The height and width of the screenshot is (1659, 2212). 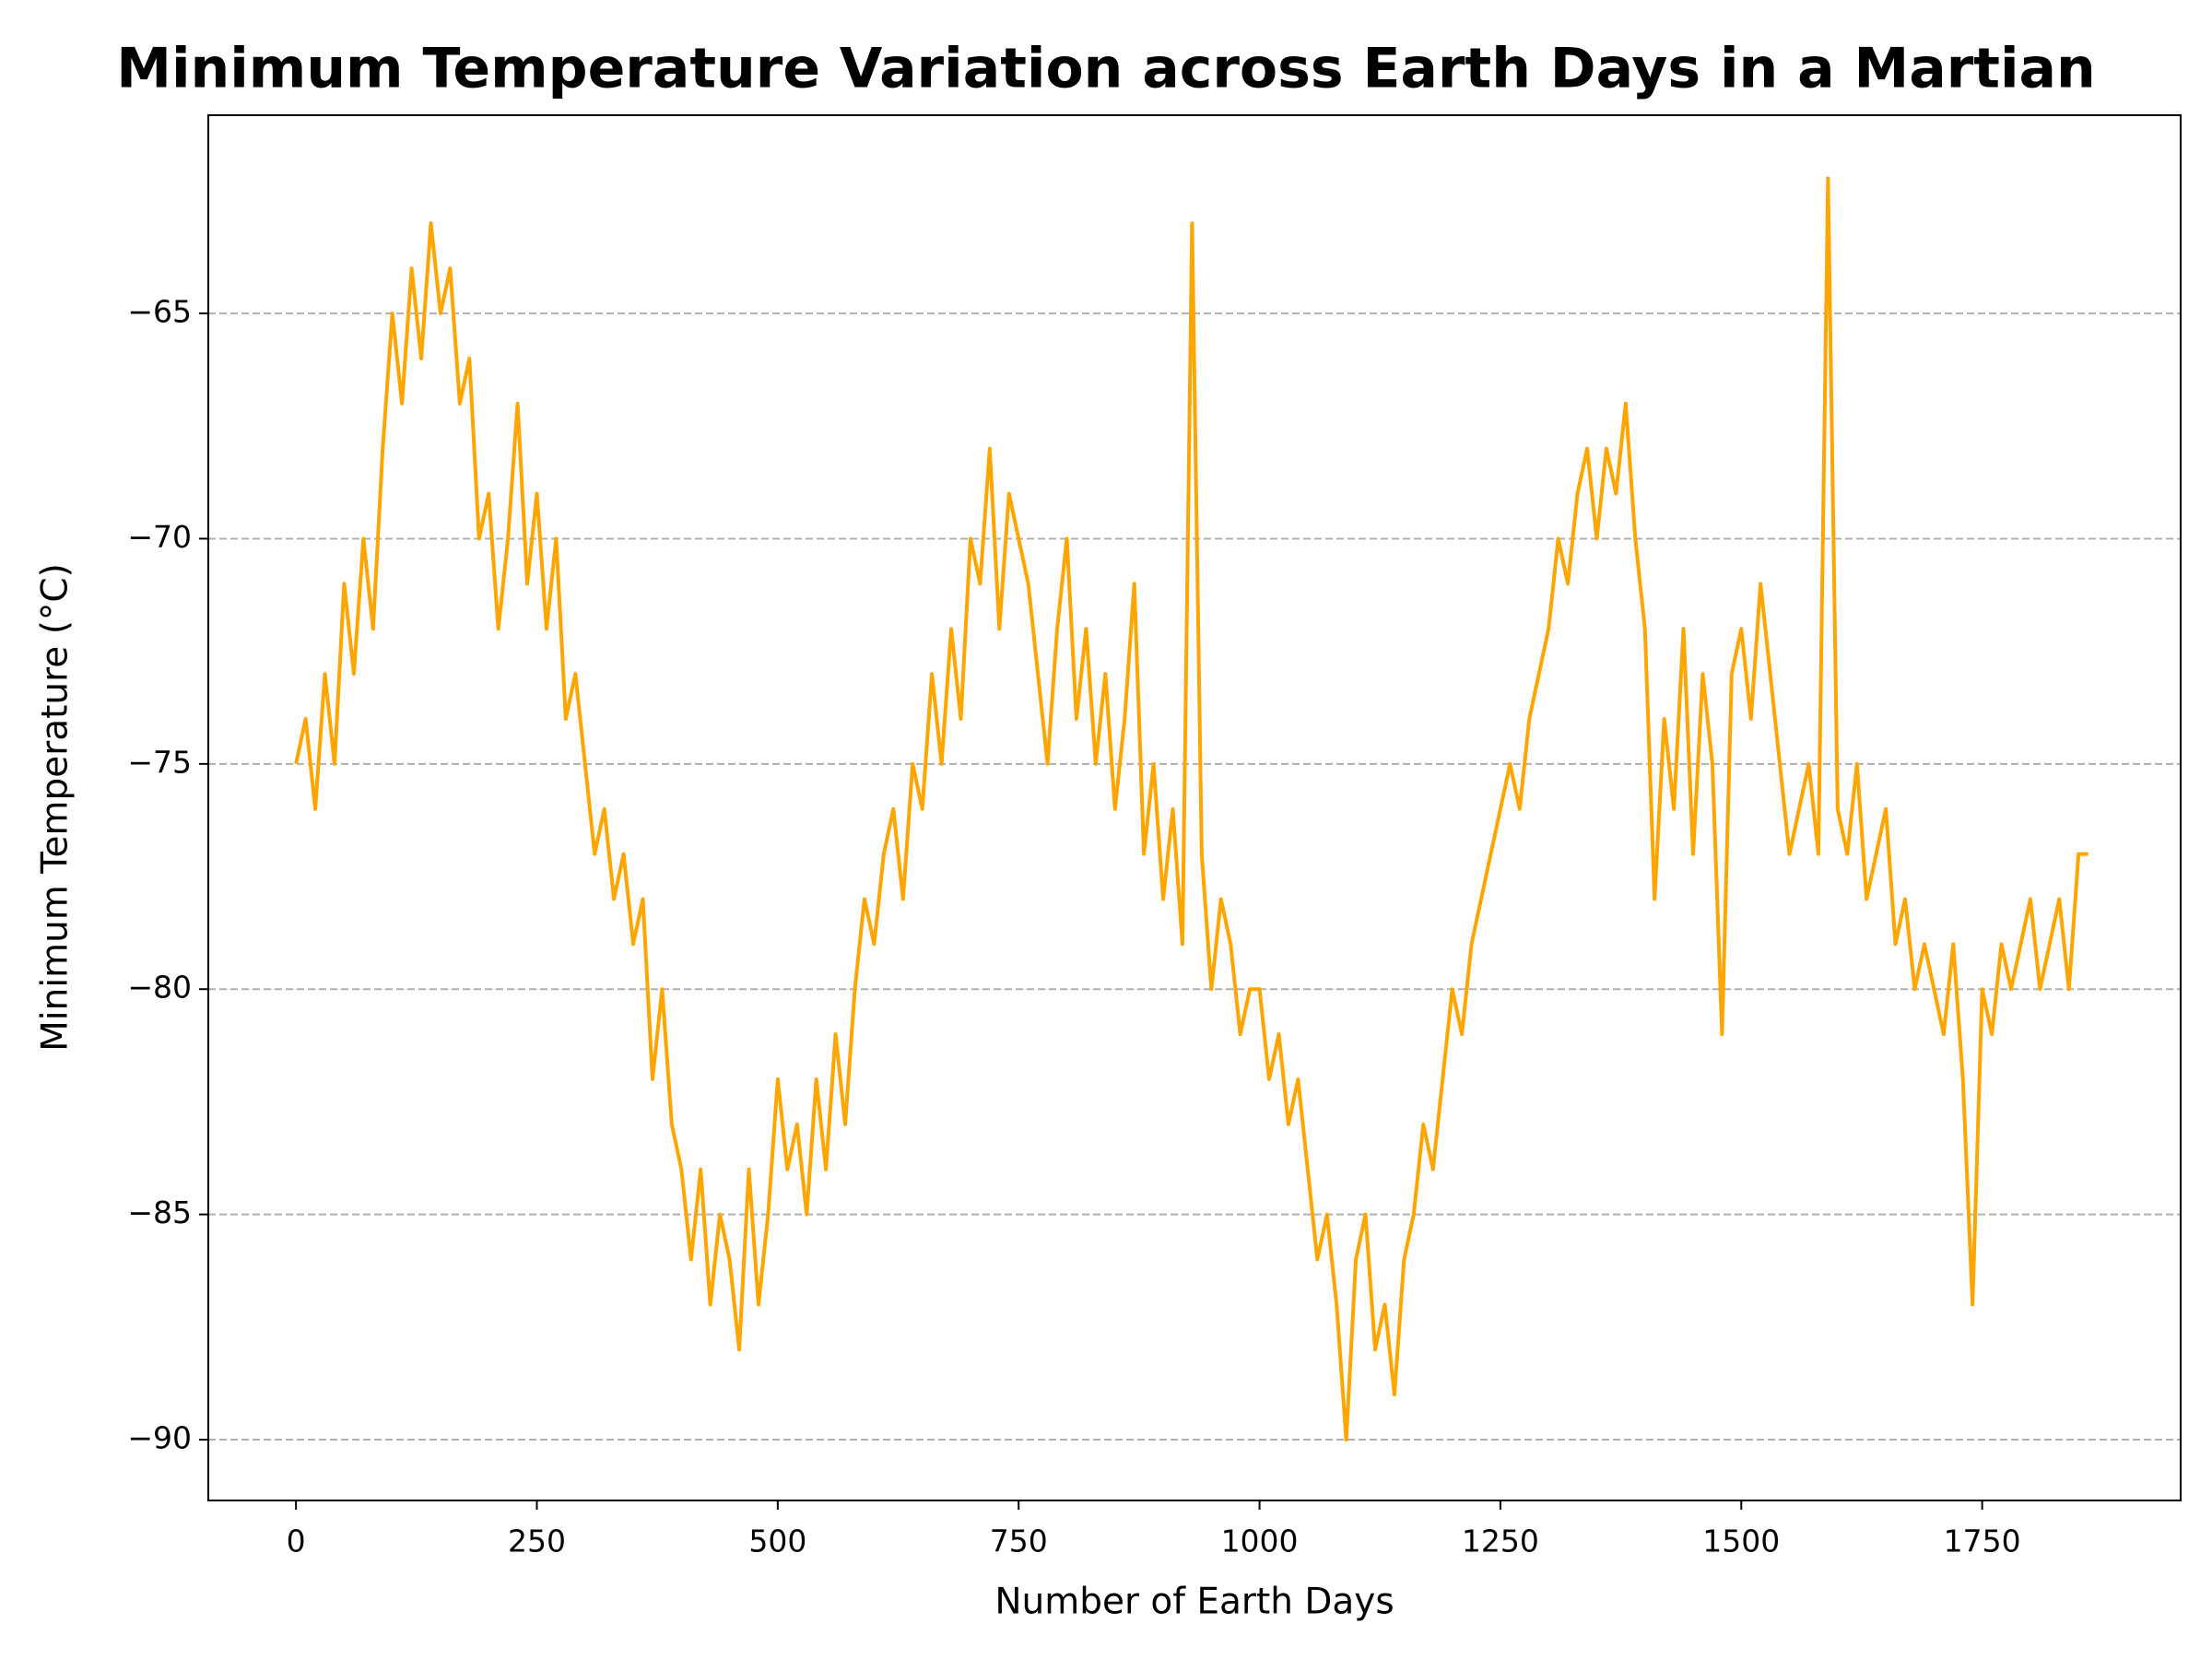 I want to click on y-tick-label: −85, so click(x=159, y=1212).